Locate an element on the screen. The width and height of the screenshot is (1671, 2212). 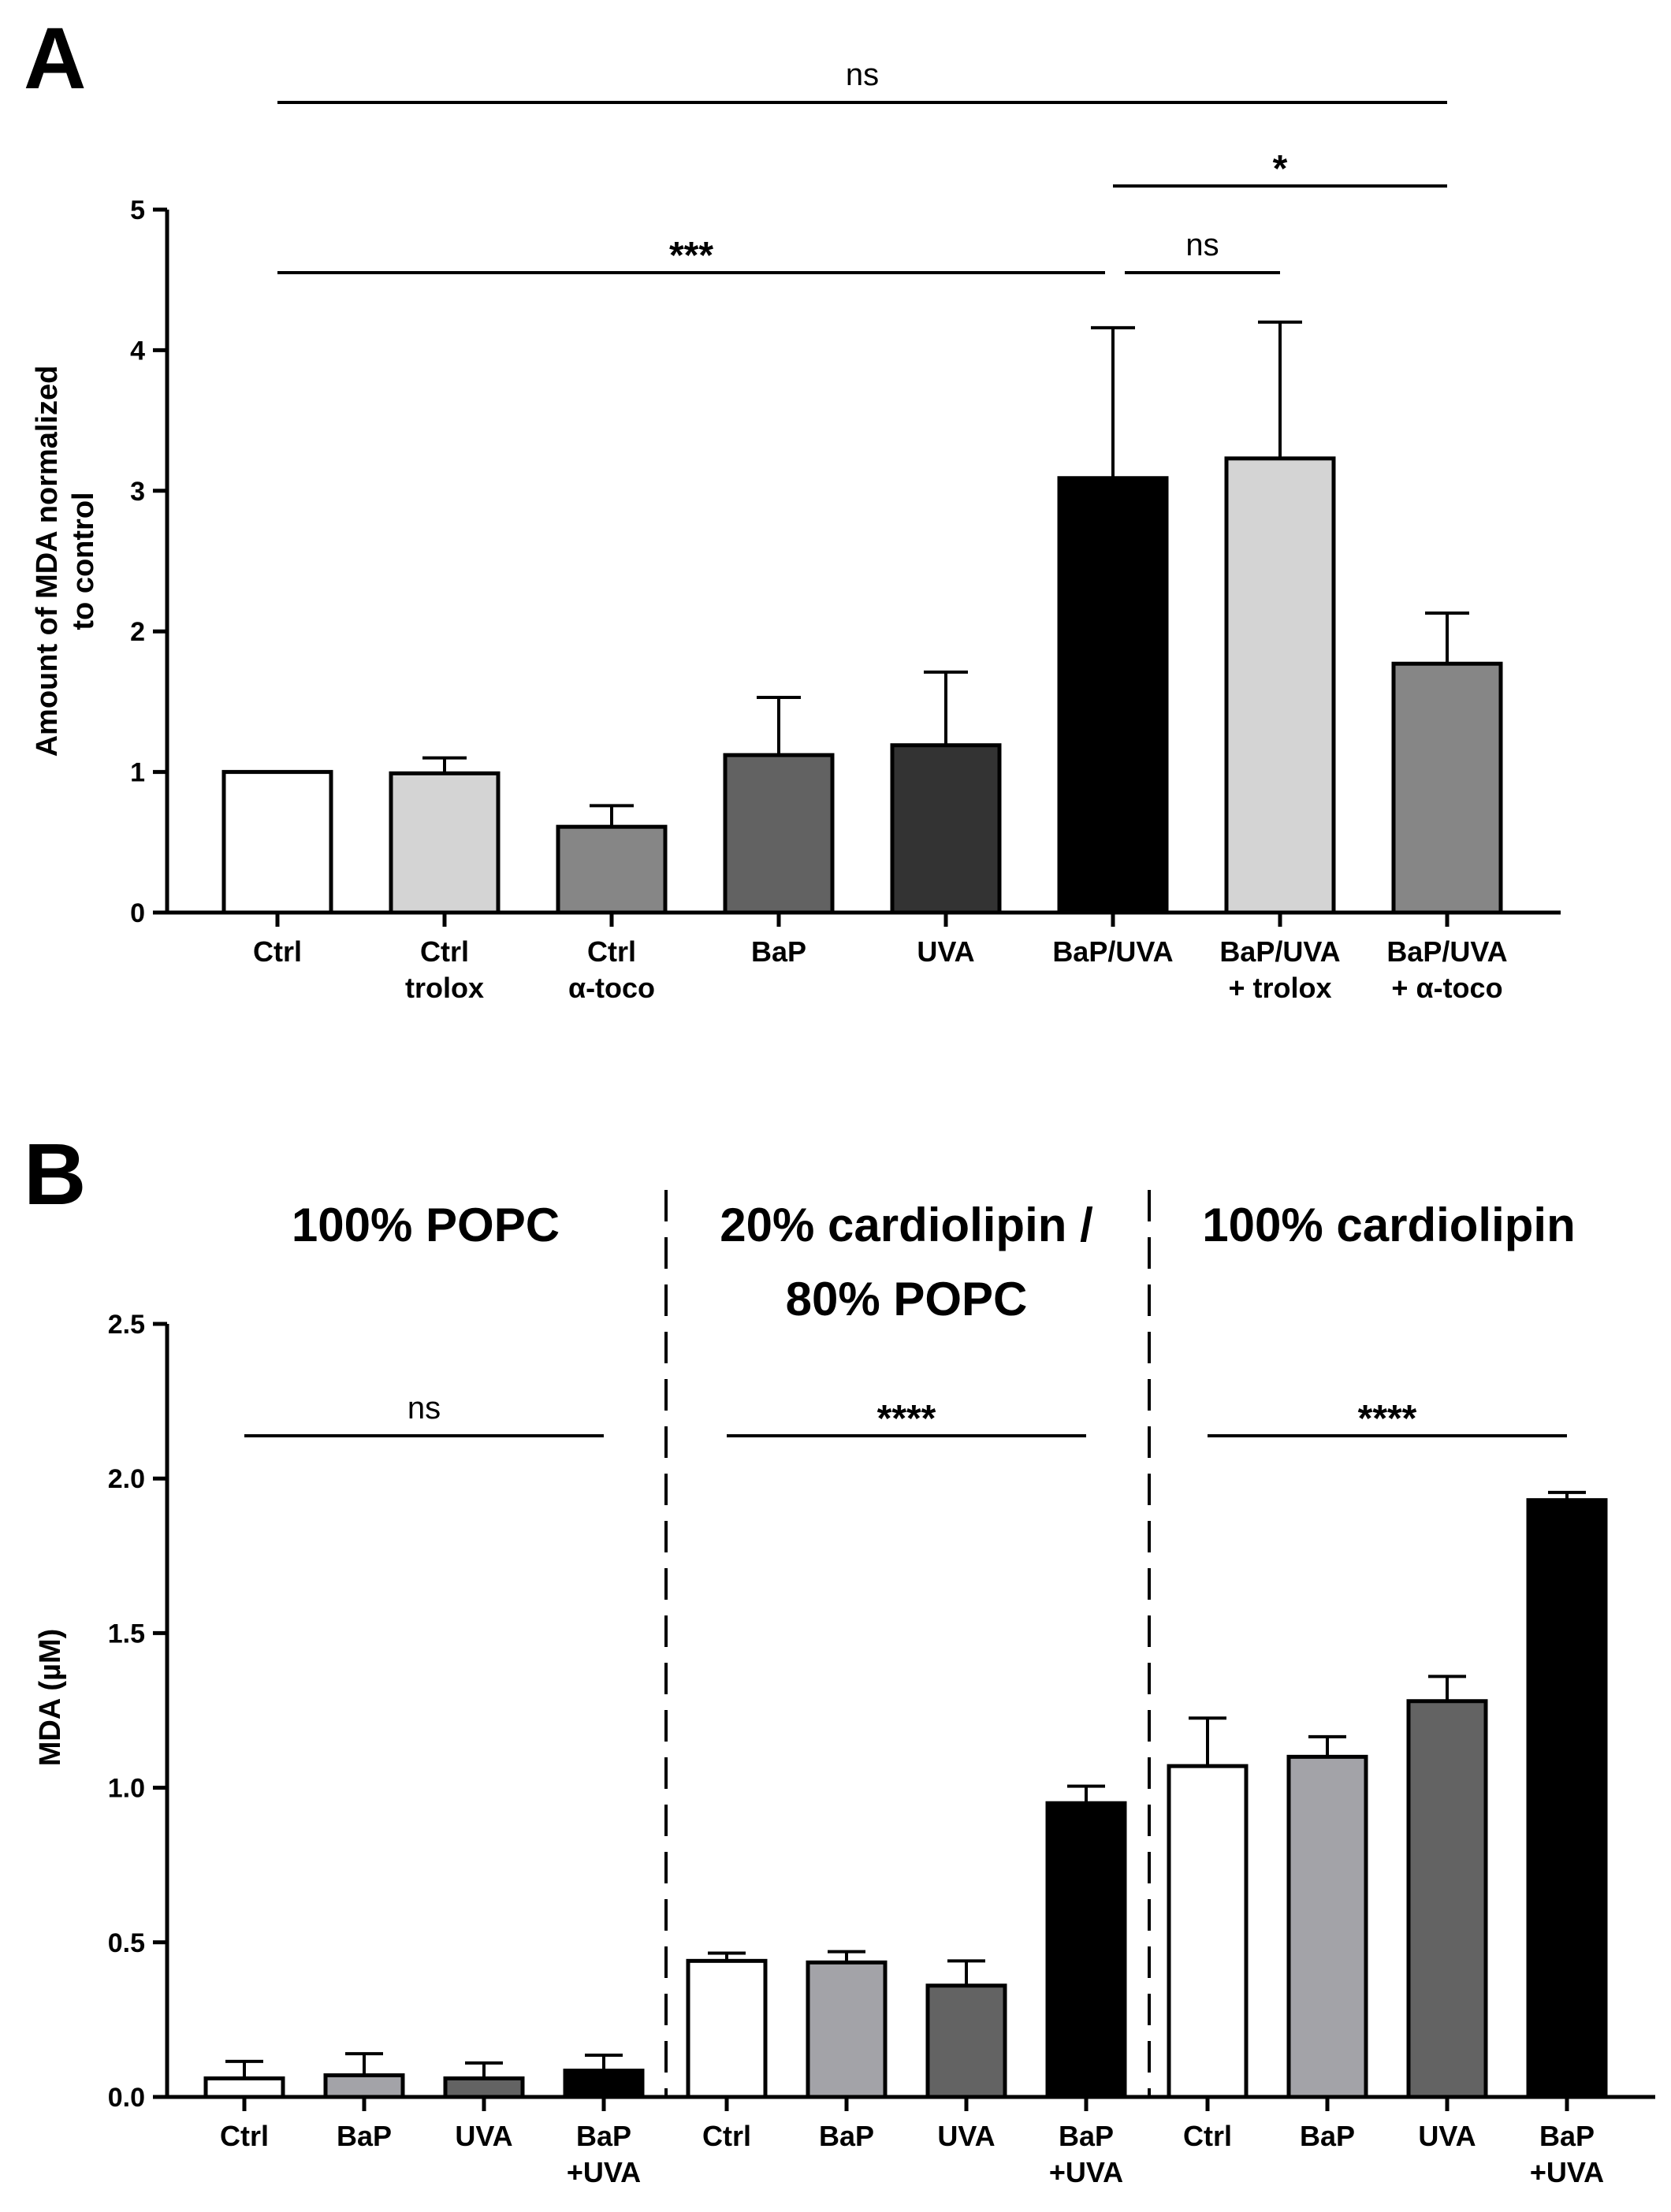
group-title-line: 100% cardiolipin is located at coordinates (1389, 1225).